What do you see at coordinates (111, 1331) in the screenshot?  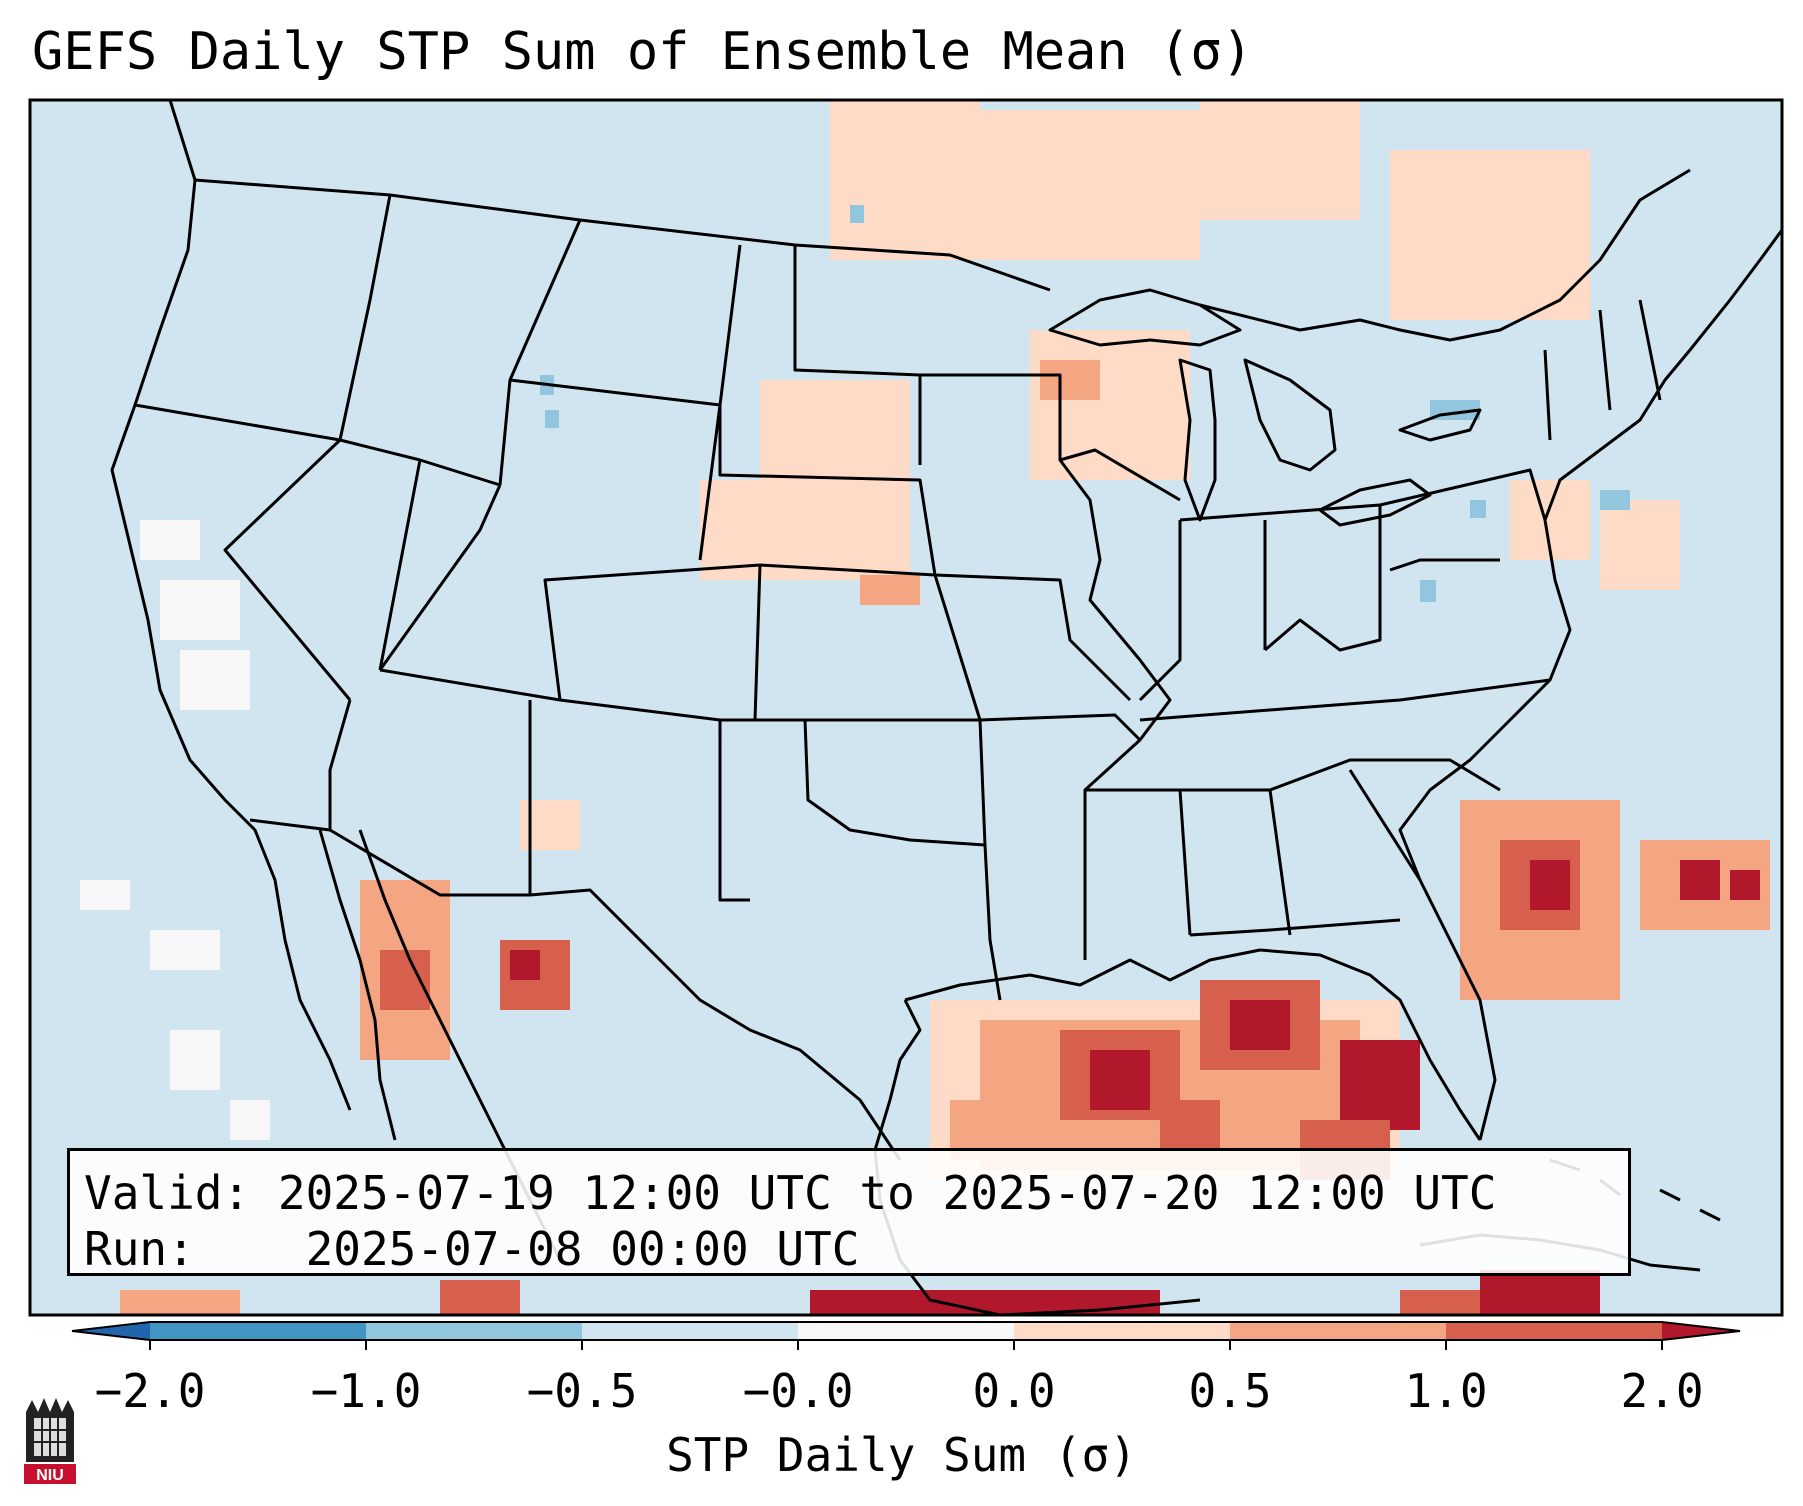 I see `colorbar-extend-low` at bounding box center [111, 1331].